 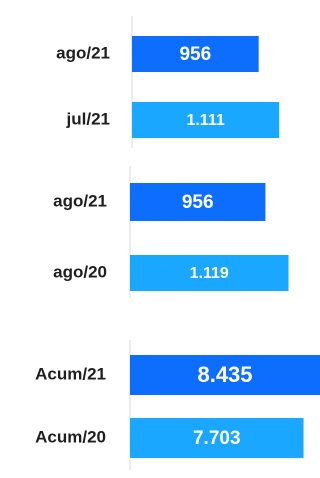 I want to click on data-label: 8.435, so click(x=224, y=374).